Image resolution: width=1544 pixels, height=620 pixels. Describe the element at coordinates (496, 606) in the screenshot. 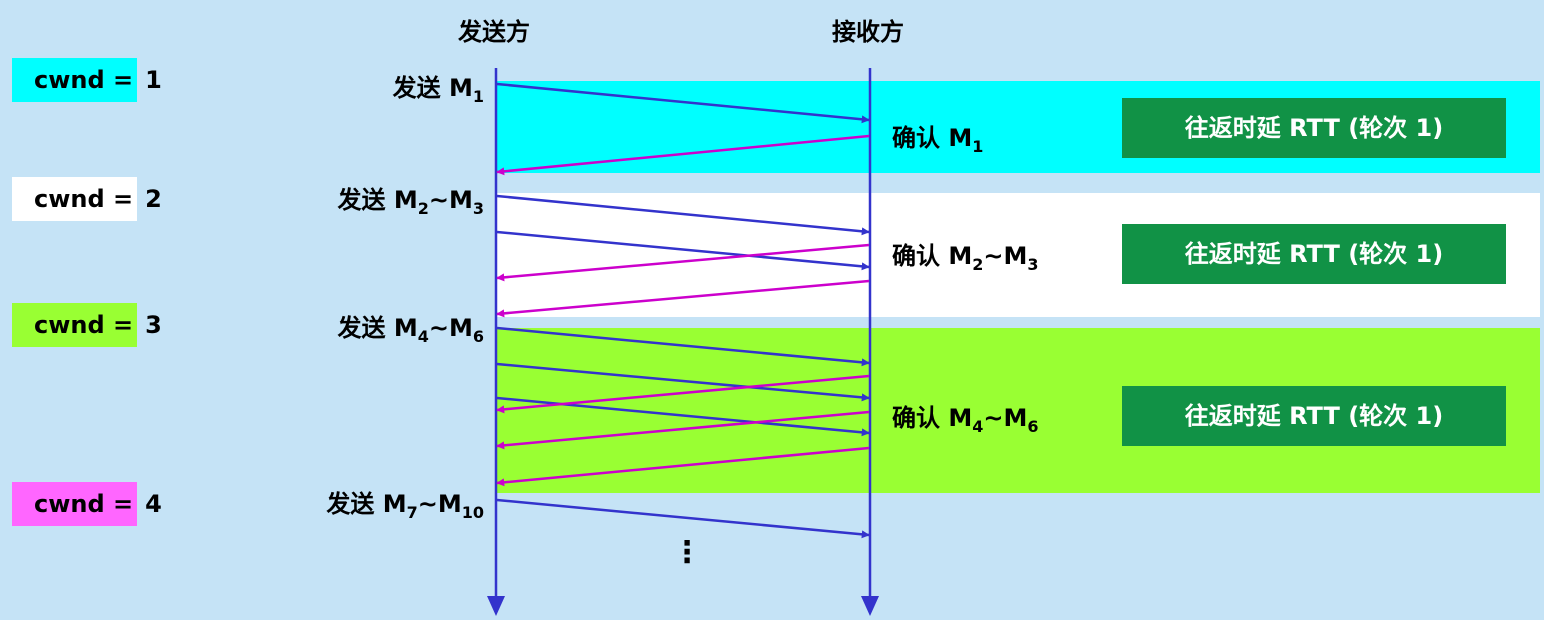

I see `sender-timeline-arrowhead` at that location.